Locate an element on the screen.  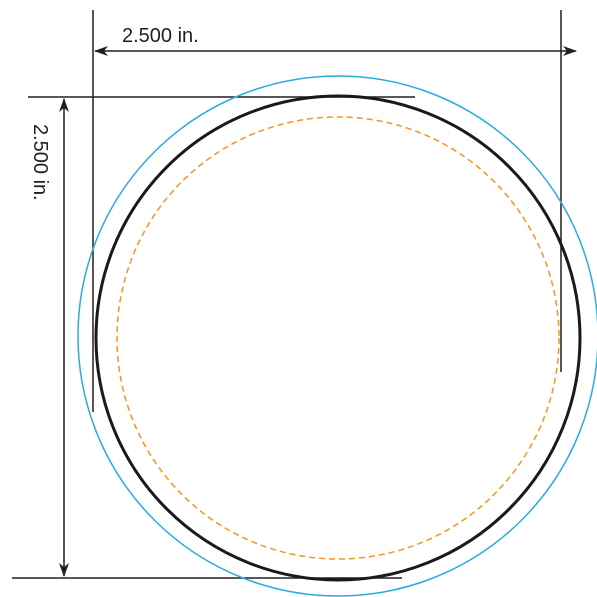
width-dimension-label: 2.500 in. is located at coordinates (160, 36).